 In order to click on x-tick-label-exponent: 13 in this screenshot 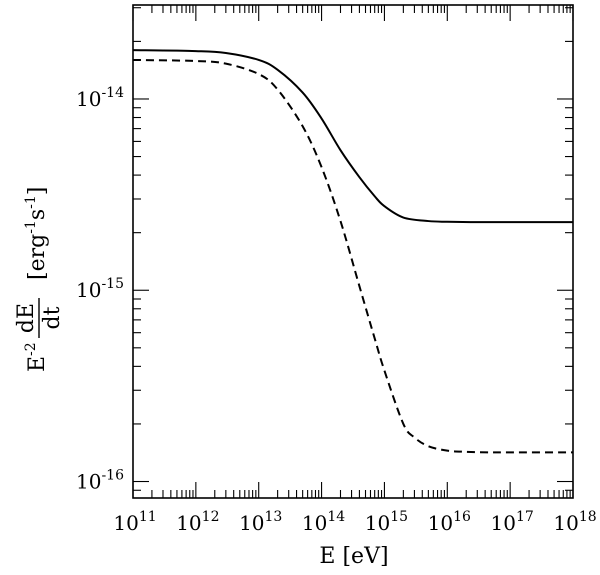, I will do `click(274, 517)`.